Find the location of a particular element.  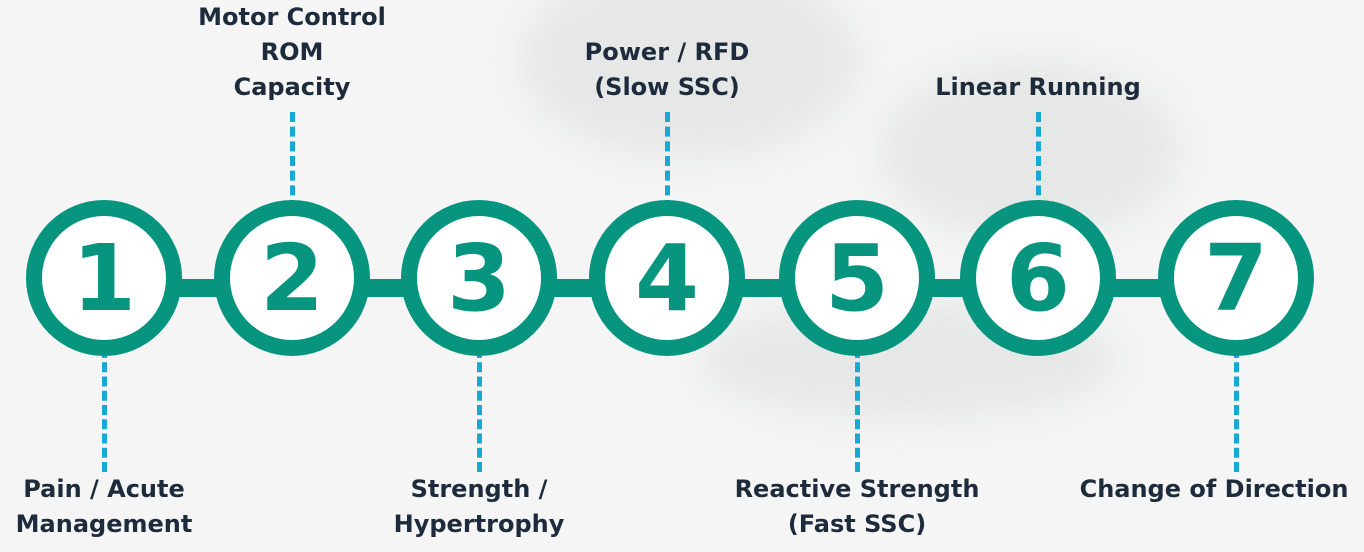

stage-6-dashed-connector is located at coordinates (1038, 161).